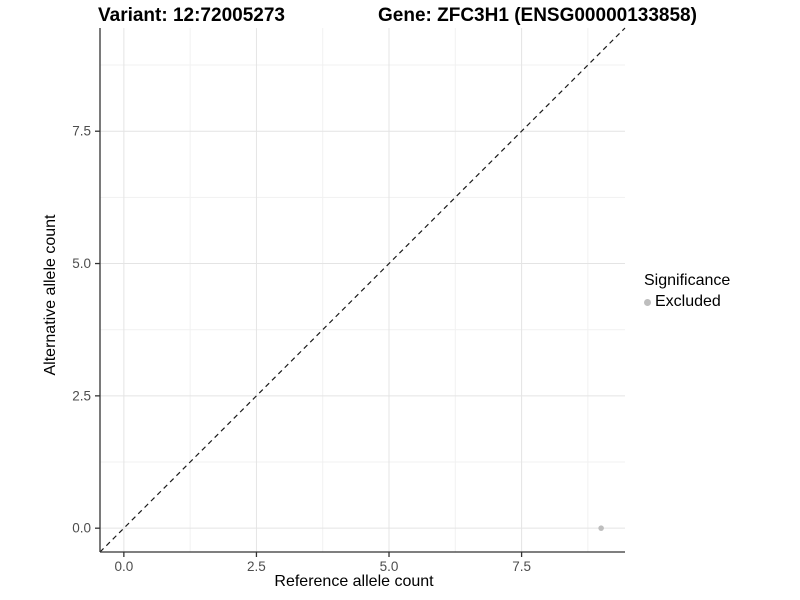 The image size is (800, 600). I want to click on y-axis-title: Alternative allele count, so click(50, 295).